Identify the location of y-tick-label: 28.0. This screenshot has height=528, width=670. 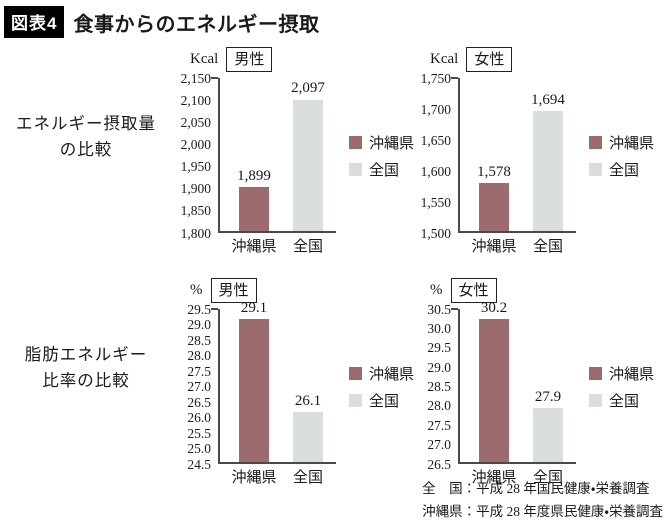
(199, 355).